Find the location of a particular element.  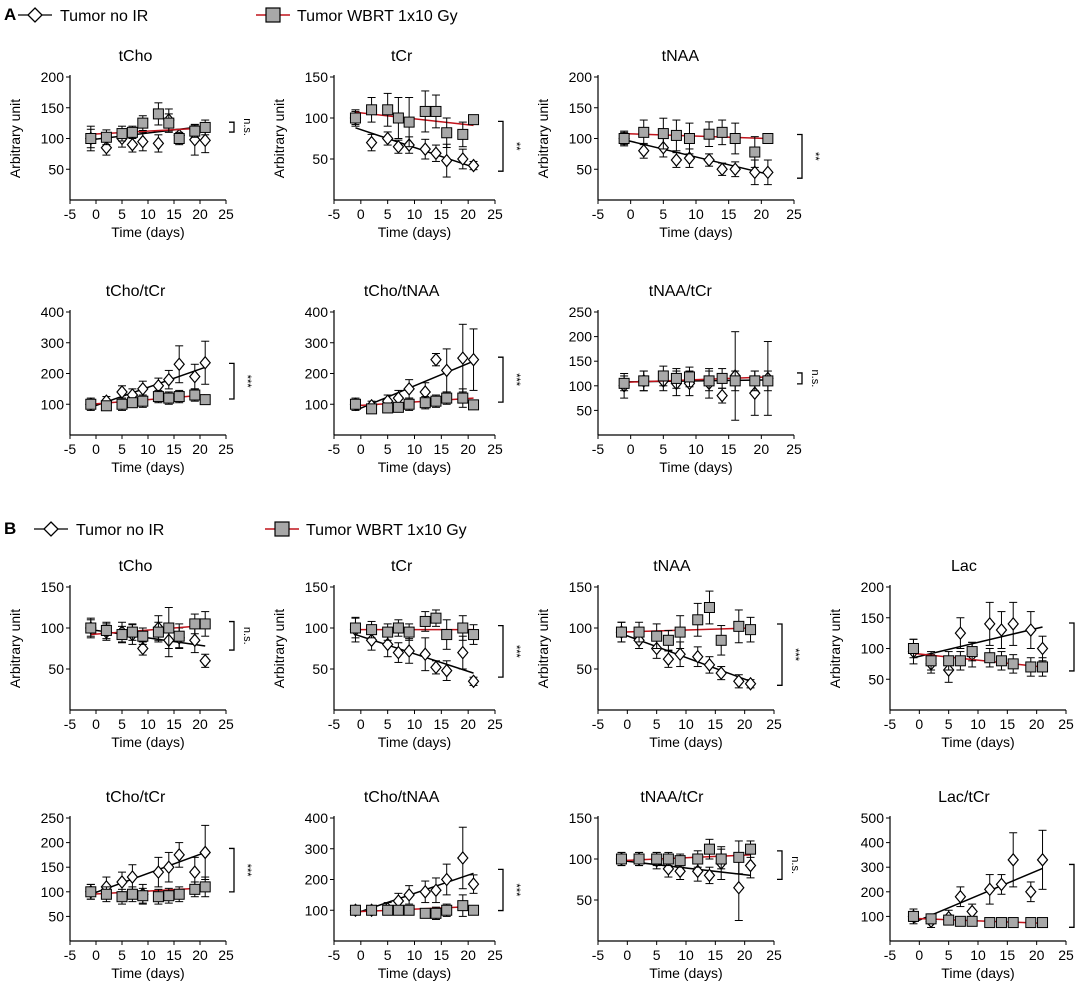

panel-a-letter: A is located at coordinates (10, 14).